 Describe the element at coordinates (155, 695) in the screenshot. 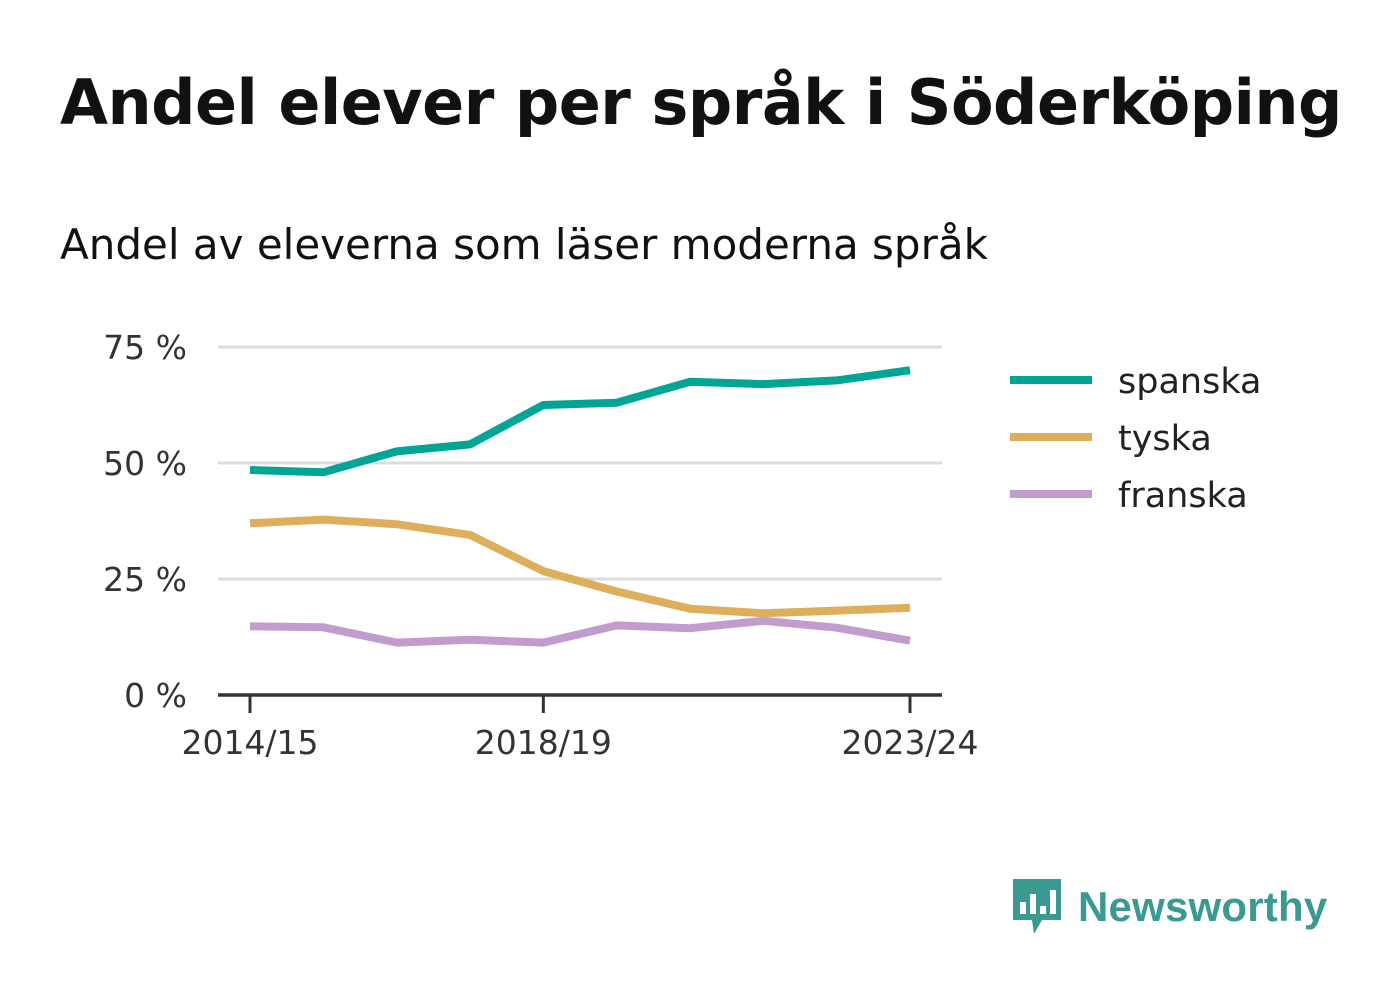

I see `y-tick-label: 0 %` at that location.